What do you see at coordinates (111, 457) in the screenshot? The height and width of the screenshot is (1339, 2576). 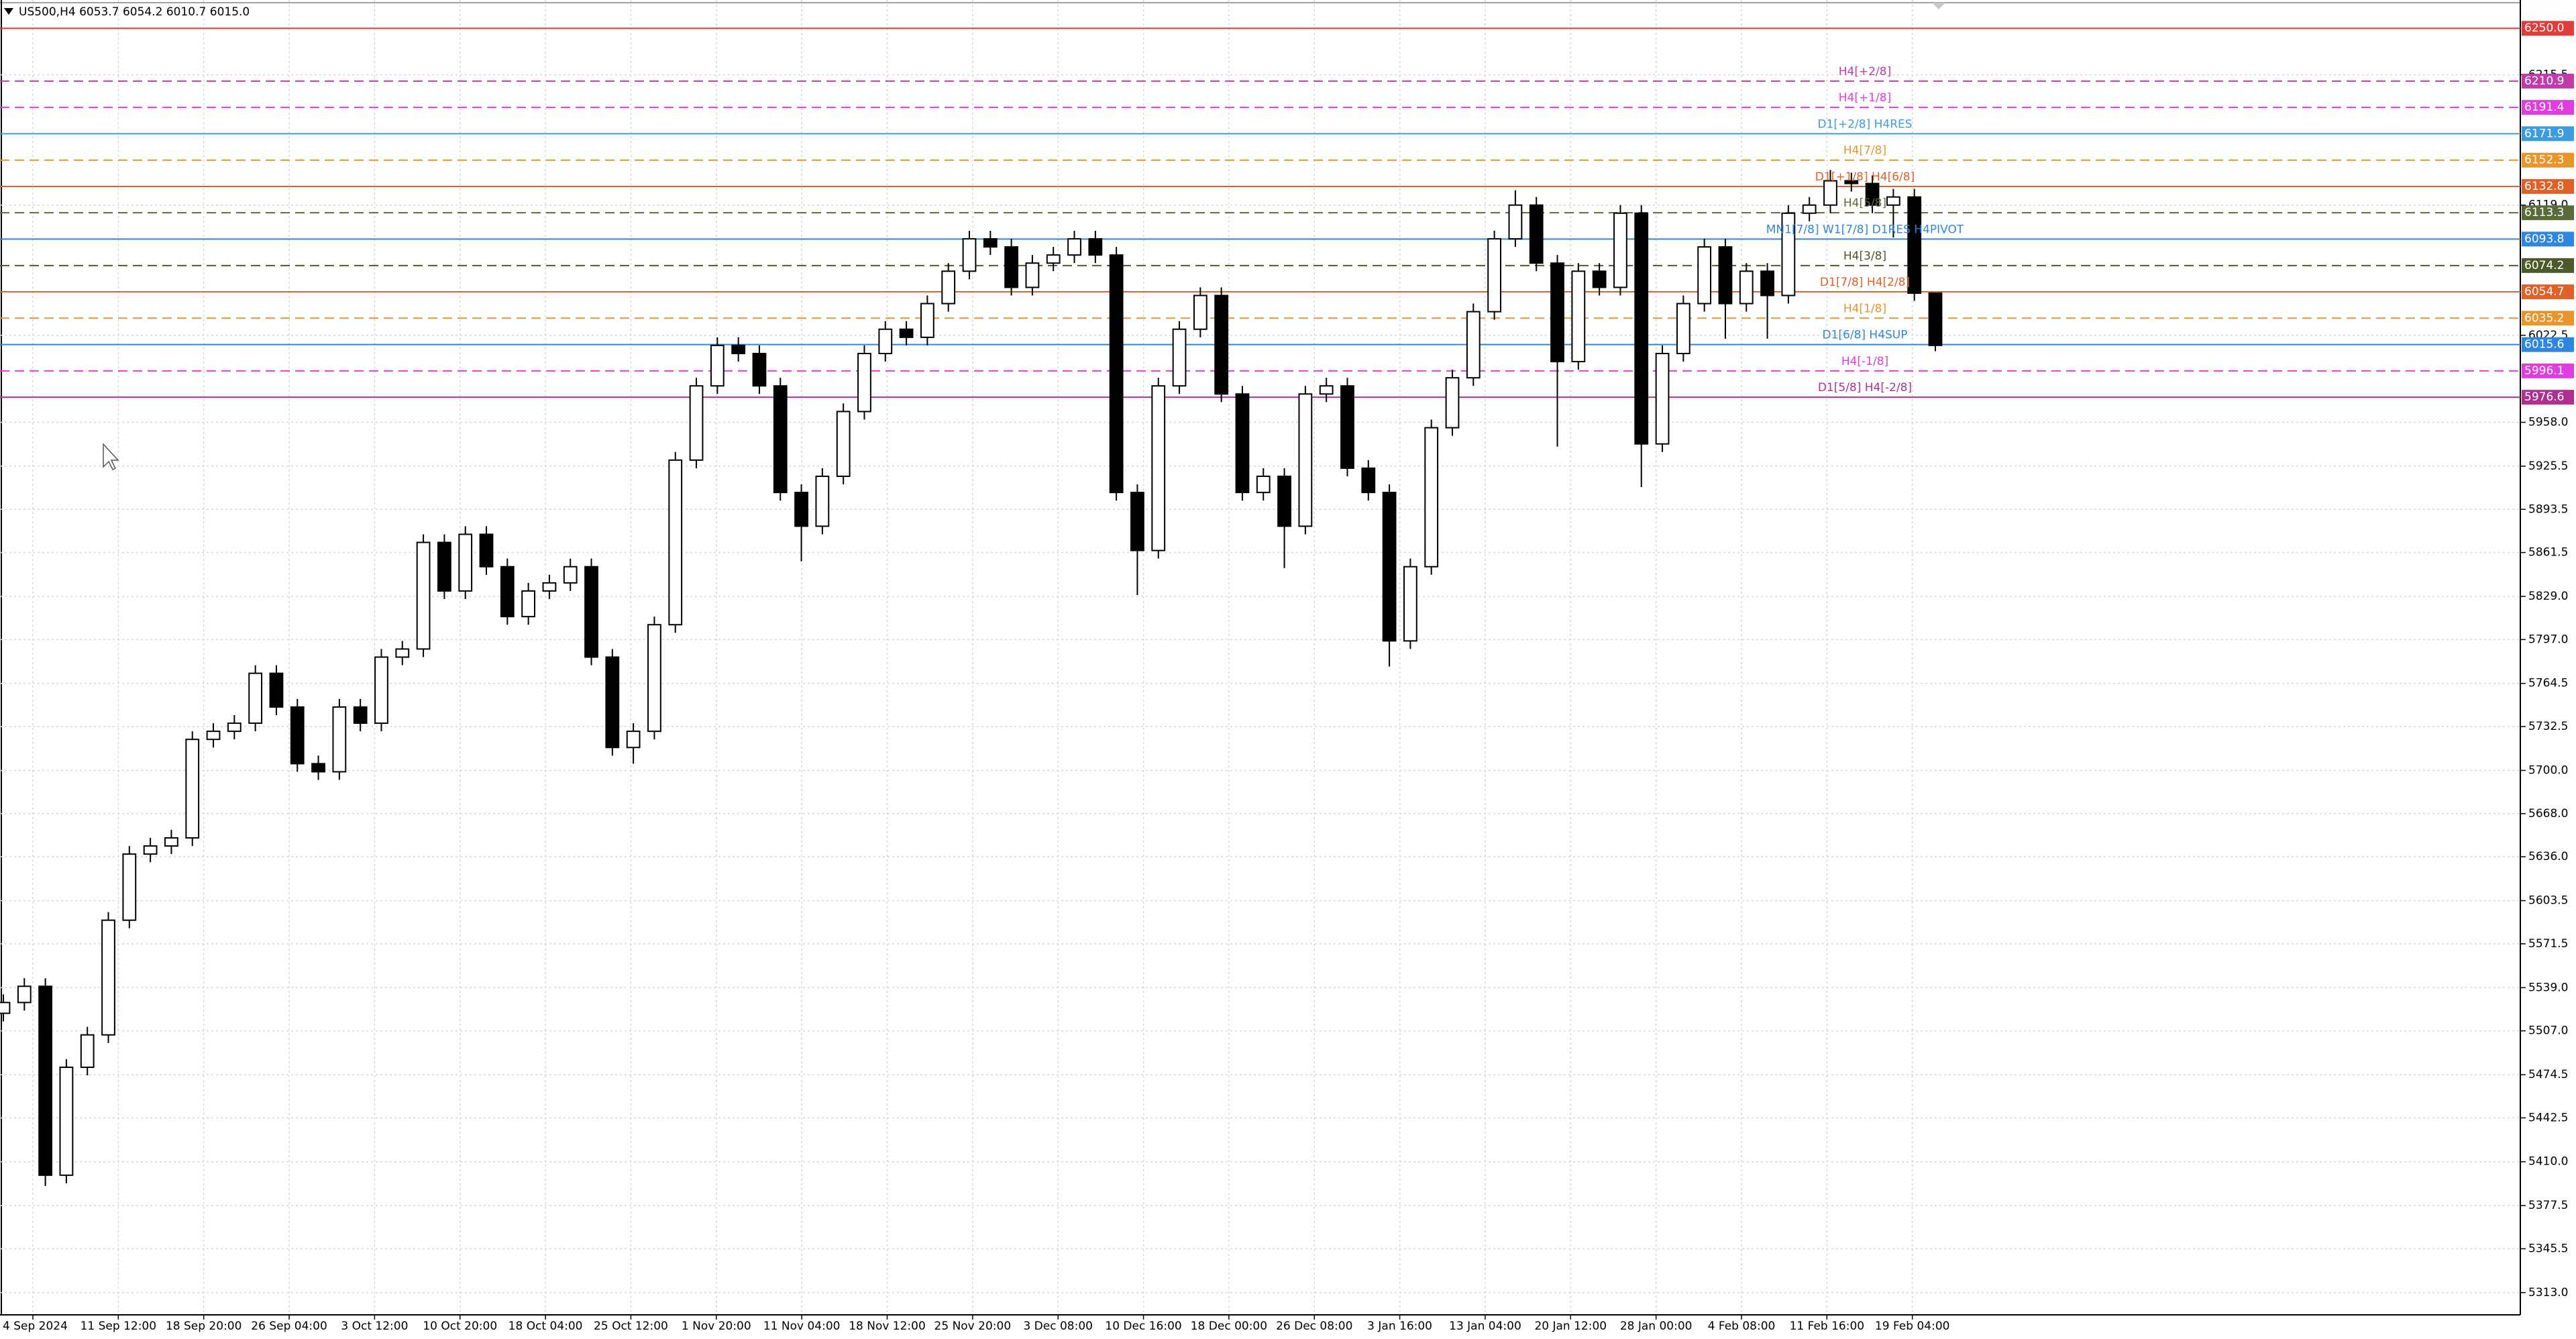 I see `mouse-cursor` at bounding box center [111, 457].